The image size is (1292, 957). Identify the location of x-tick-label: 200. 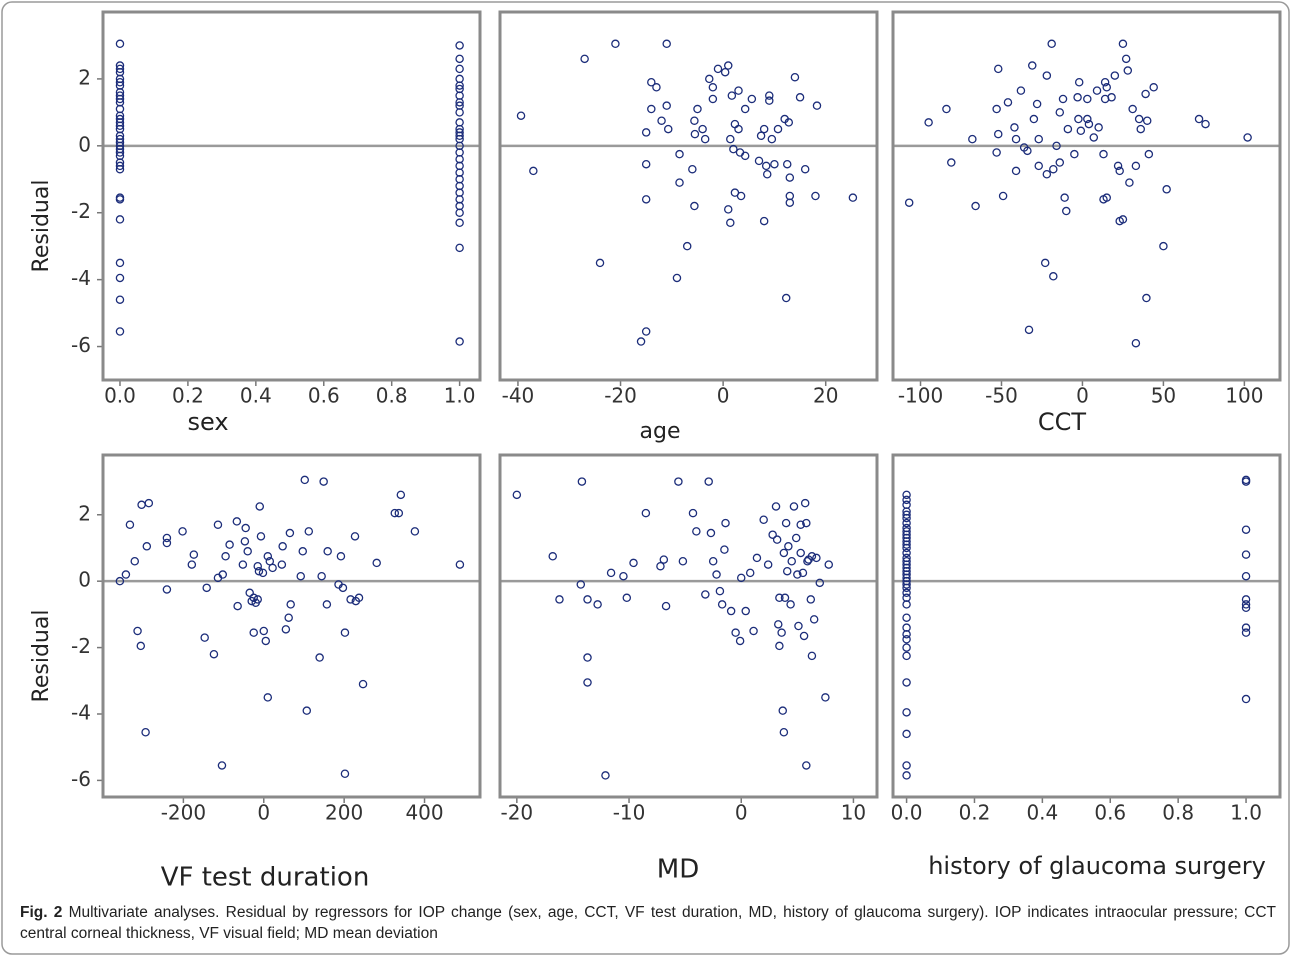
(344, 813).